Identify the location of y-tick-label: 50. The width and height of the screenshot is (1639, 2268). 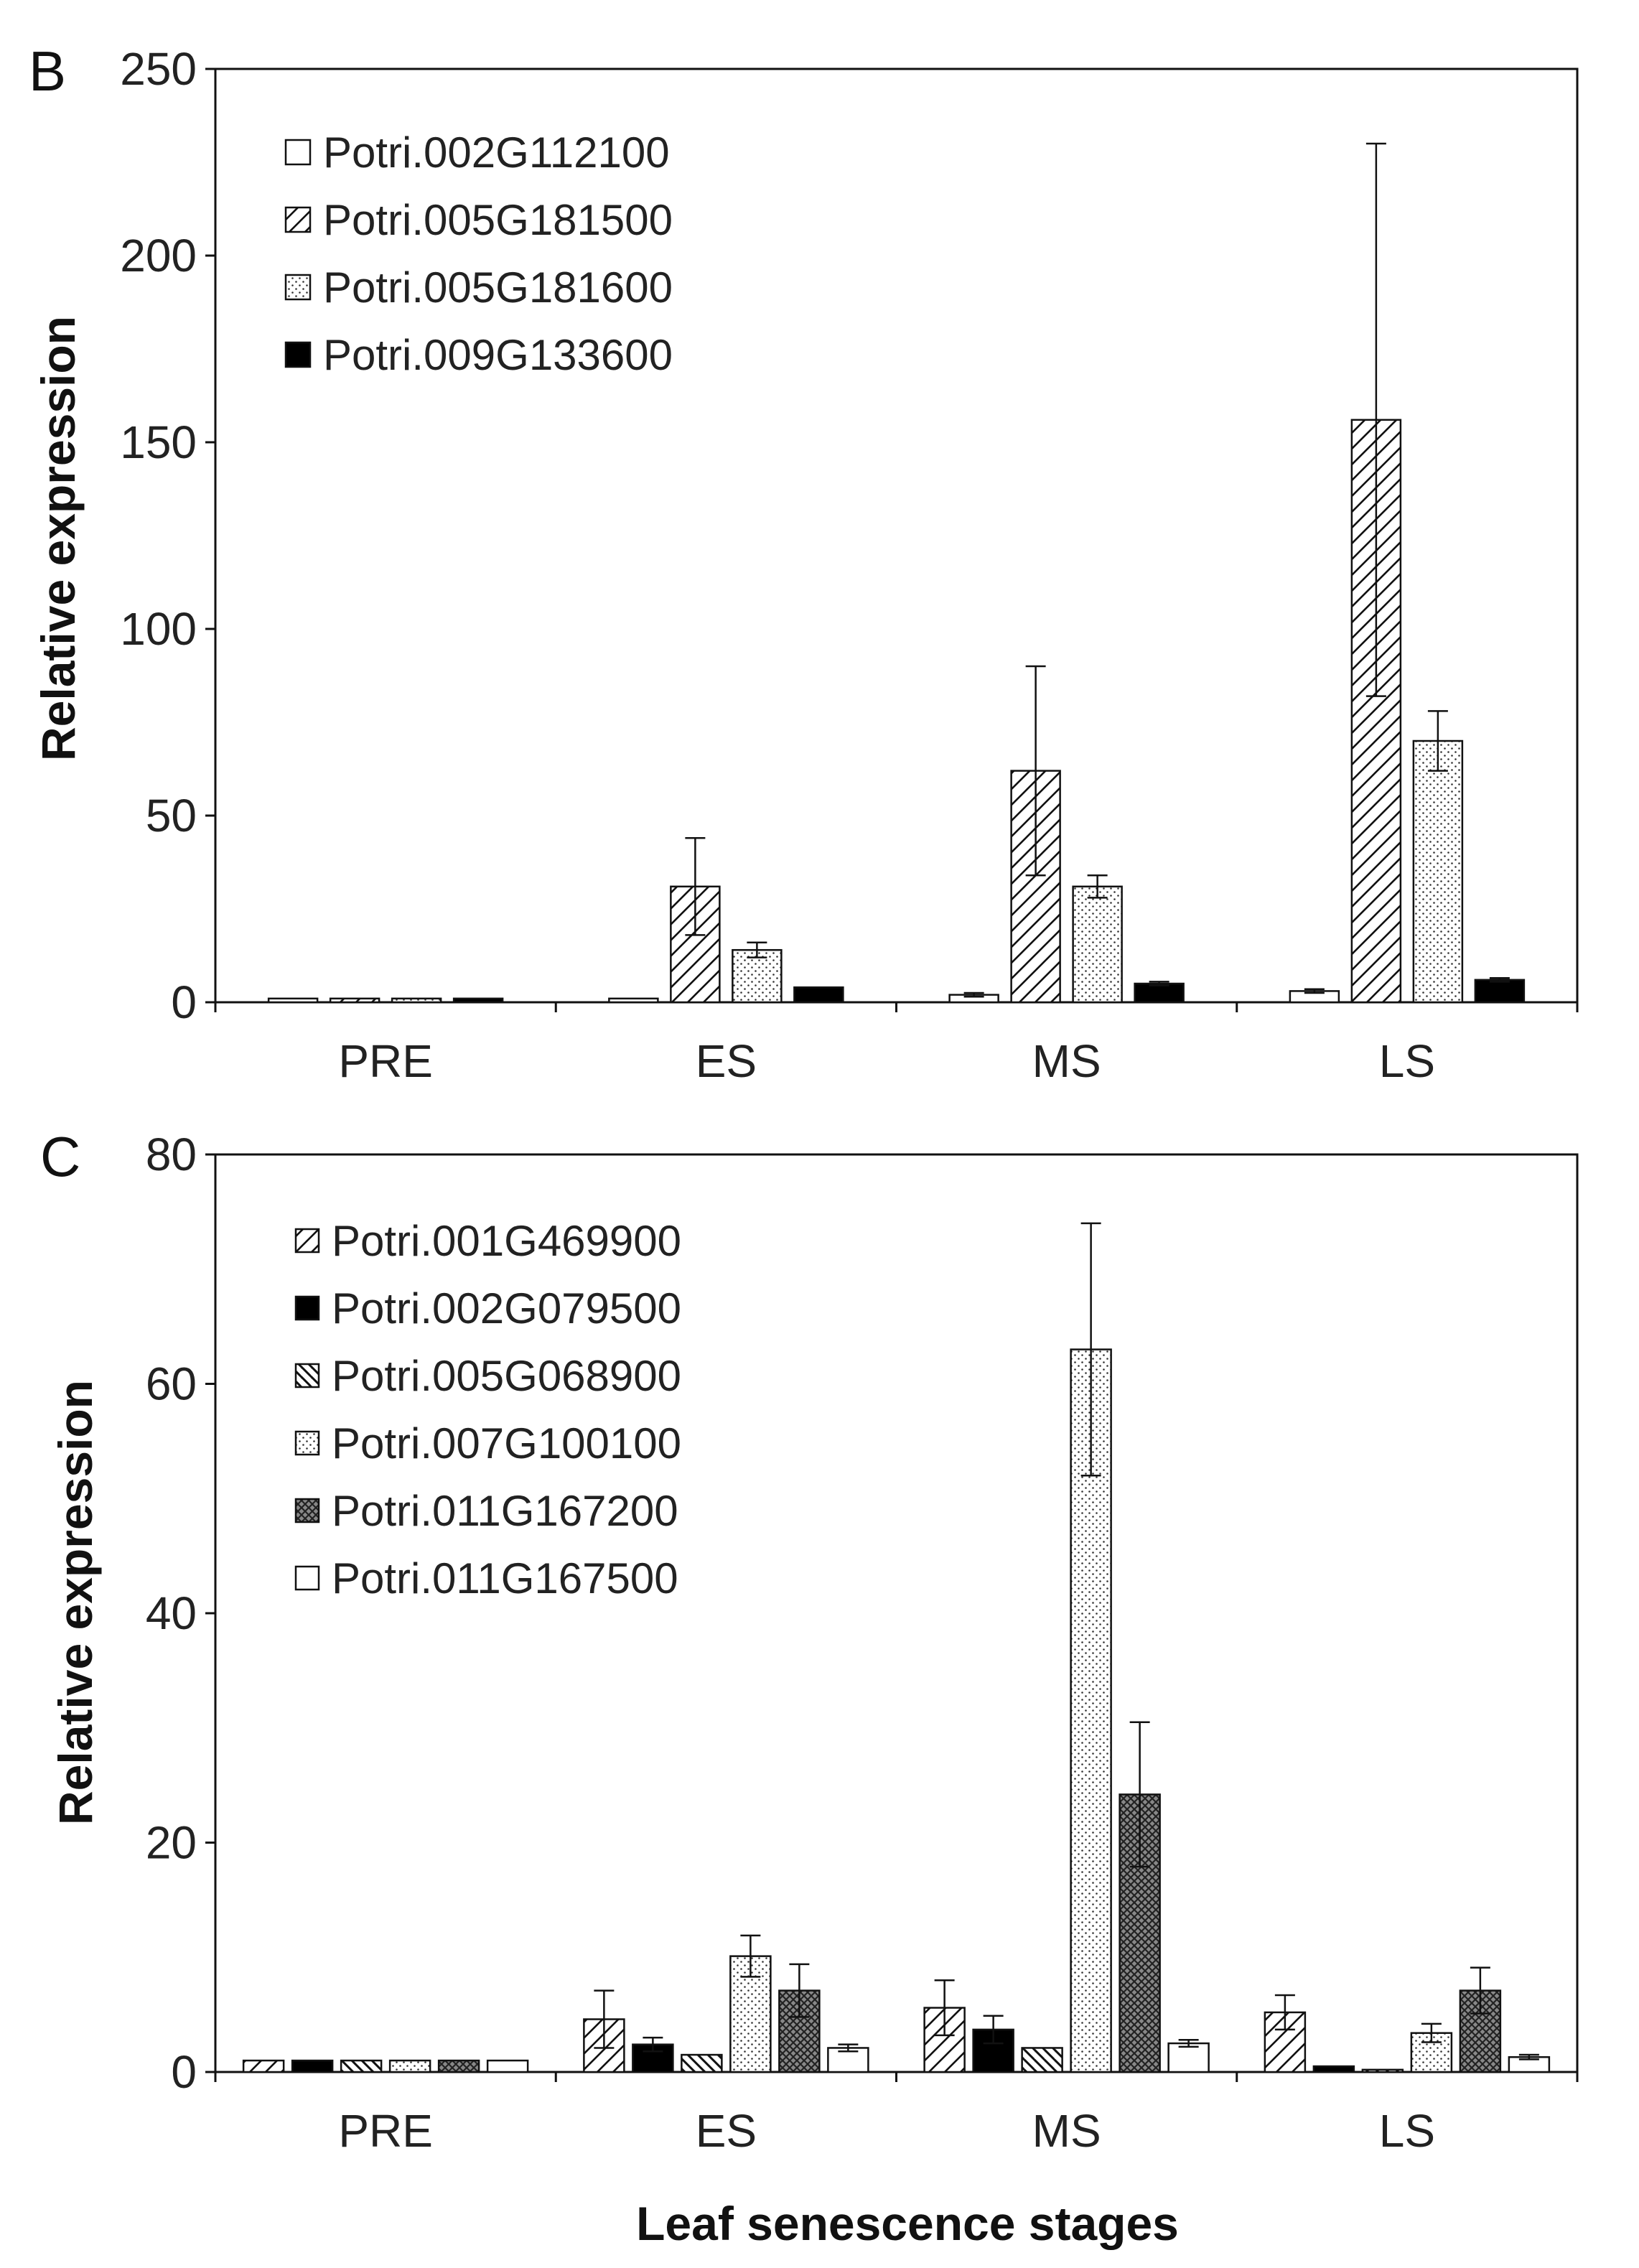
(171, 815).